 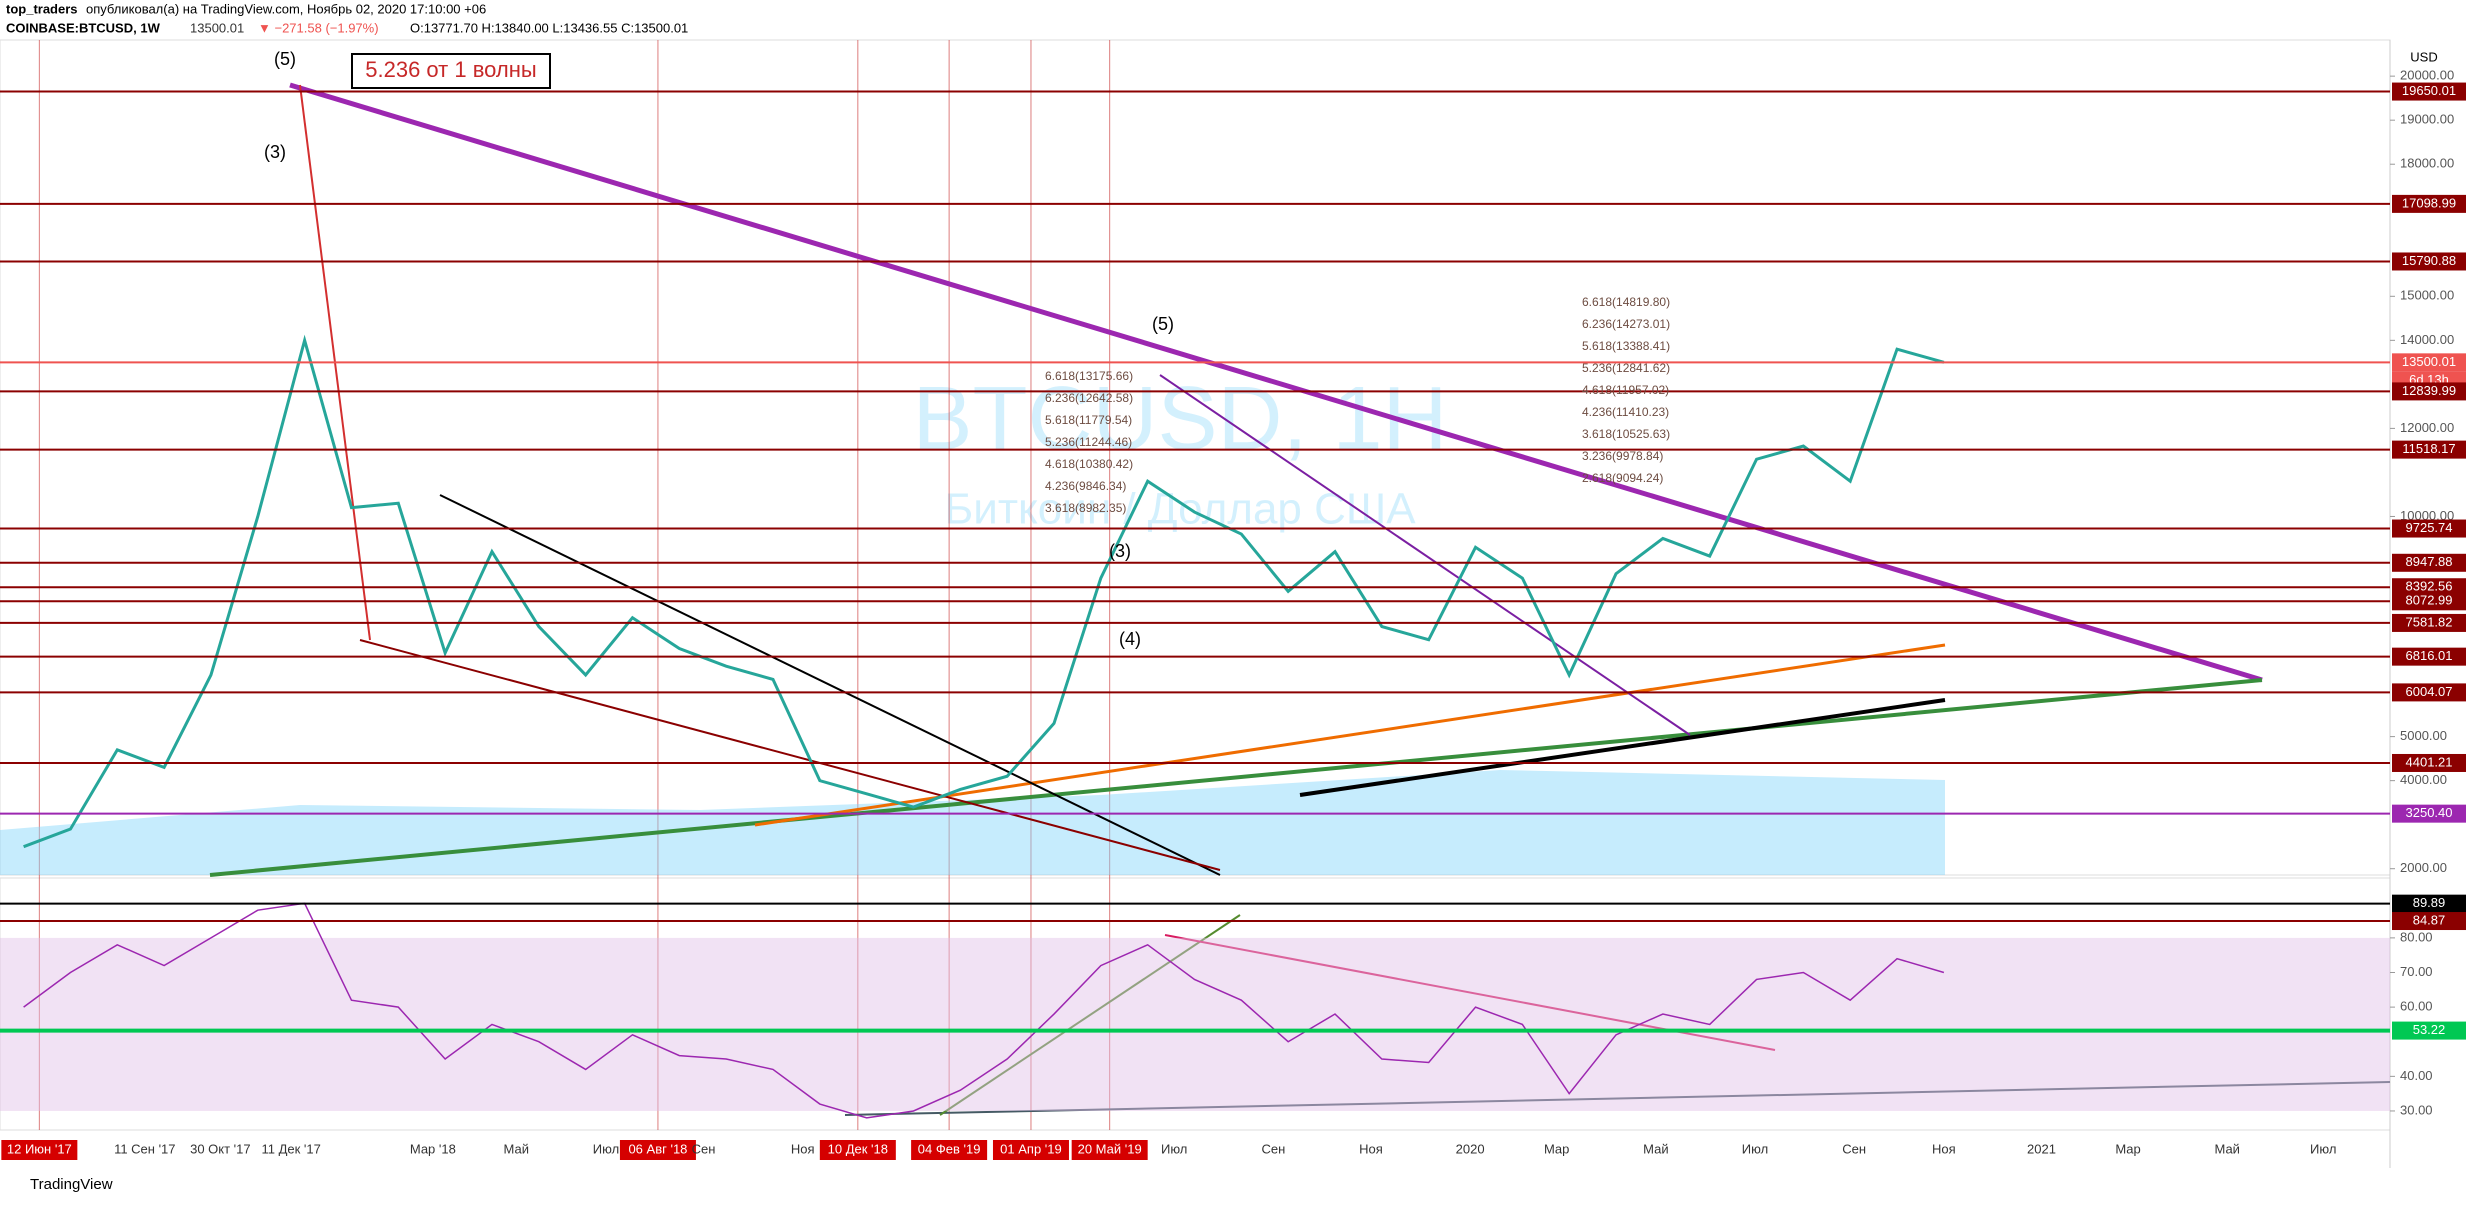 What do you see at coordinates (1625, 390) in the screenshot?
I see `fib-label: 4.618(11957.02)` at bounding box center [1625, 390].